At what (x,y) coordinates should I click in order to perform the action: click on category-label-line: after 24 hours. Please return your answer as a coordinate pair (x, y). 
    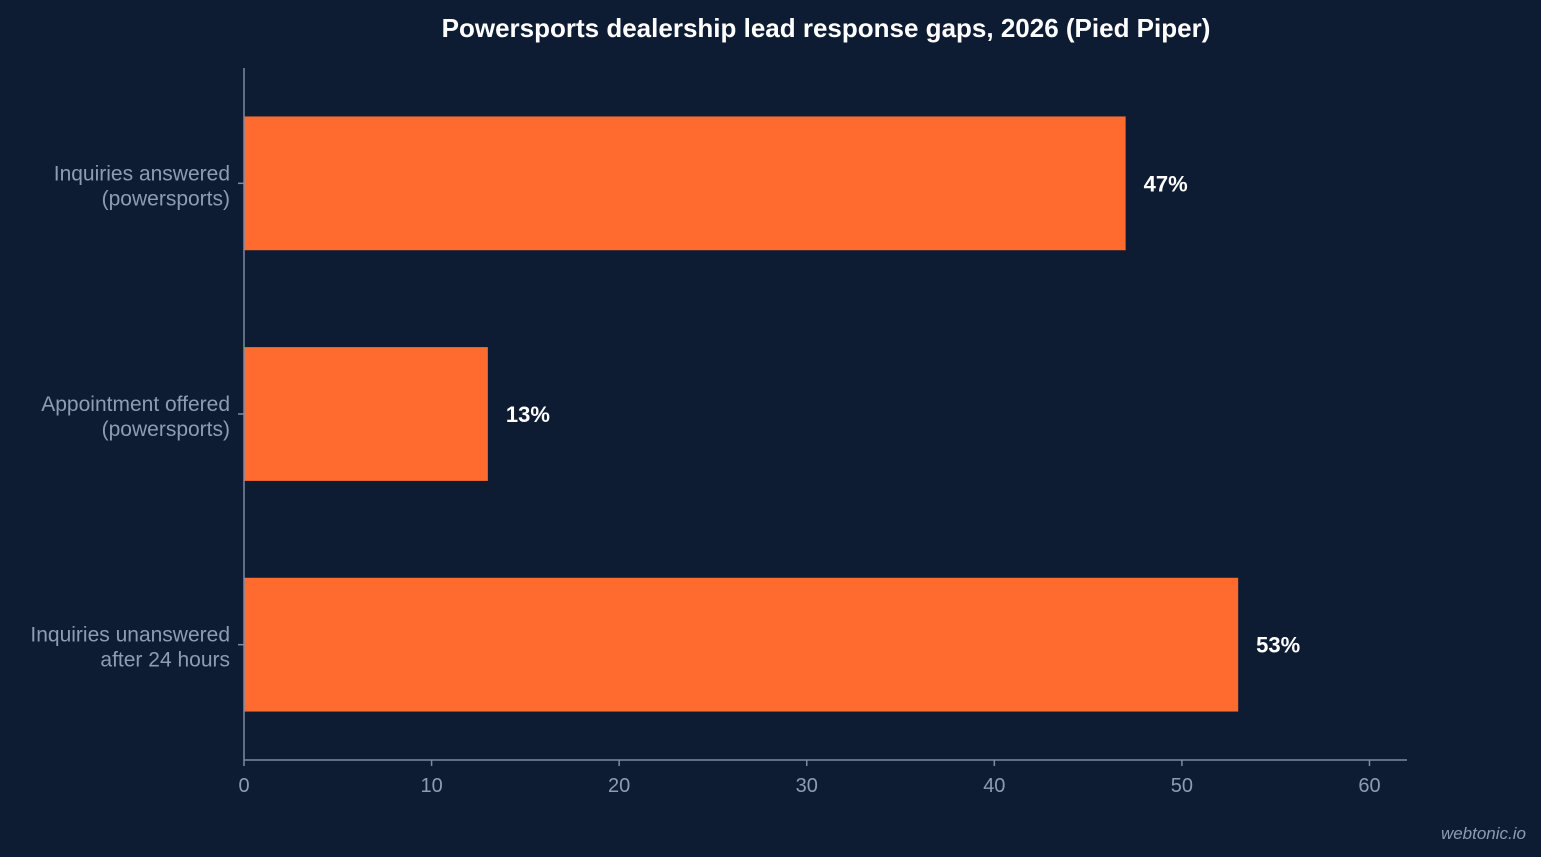
    Looking at the image, I should click on (165, 660).